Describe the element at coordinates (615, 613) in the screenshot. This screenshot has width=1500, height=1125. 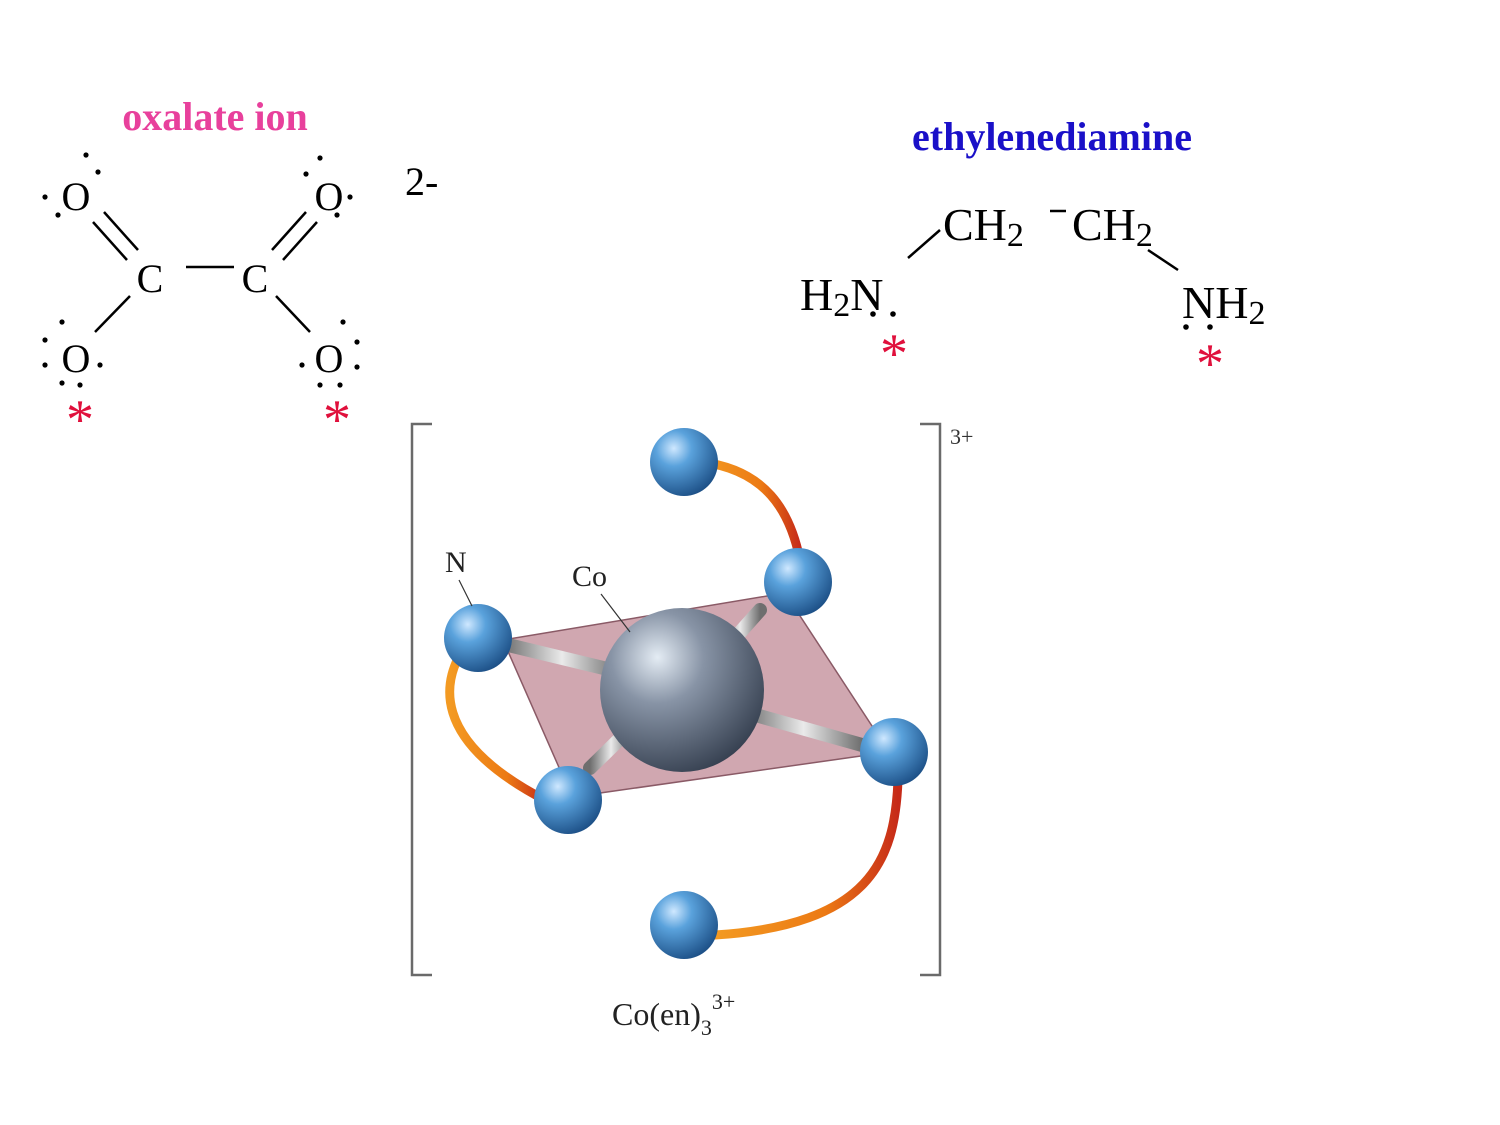
I see `label-co-leader` at that location.